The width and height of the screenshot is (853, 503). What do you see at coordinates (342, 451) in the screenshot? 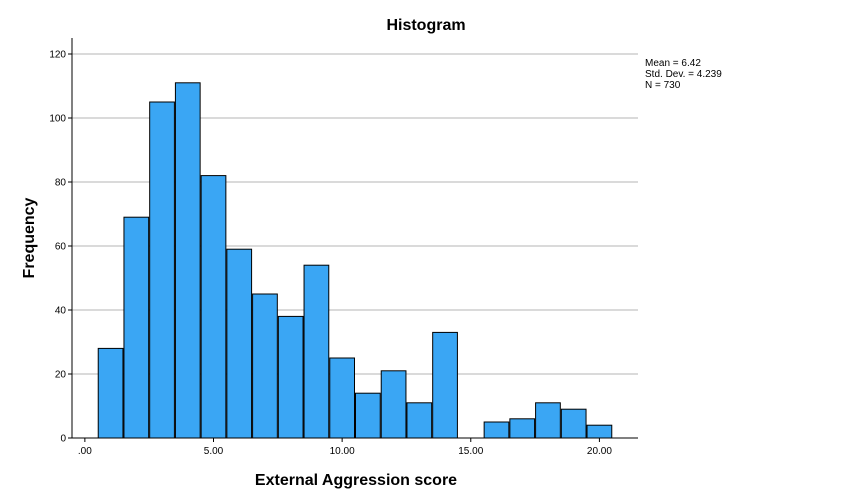
I see `x-tick-label: 10.00` at bounding box center [342, 451].